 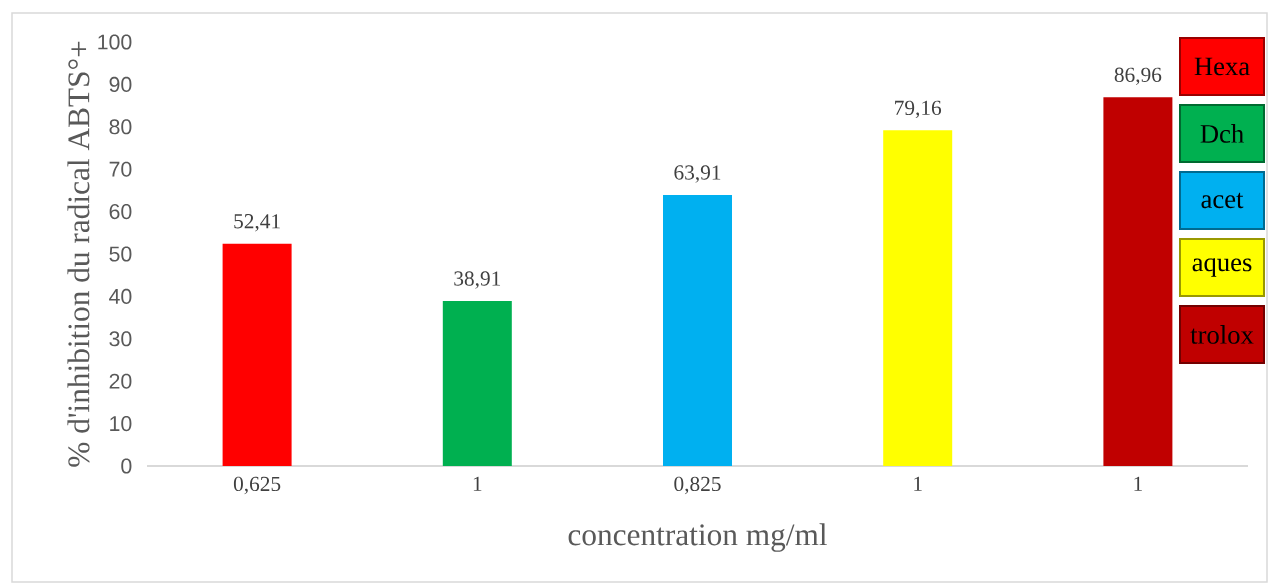 I want to click on text: Hexa, so click(x=1222, y=66).